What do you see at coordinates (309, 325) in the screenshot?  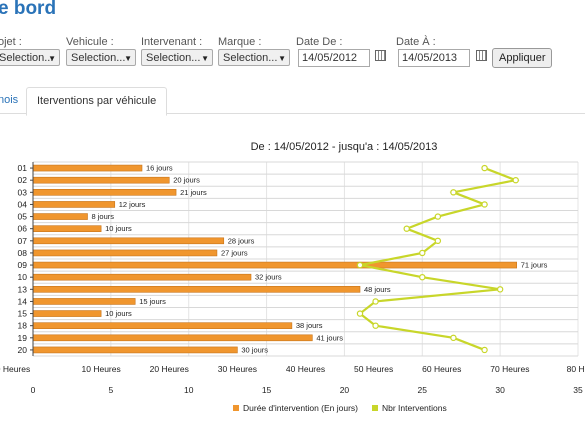 I see `bar-data-label: 38 jours` at bounding box center [309, 325].